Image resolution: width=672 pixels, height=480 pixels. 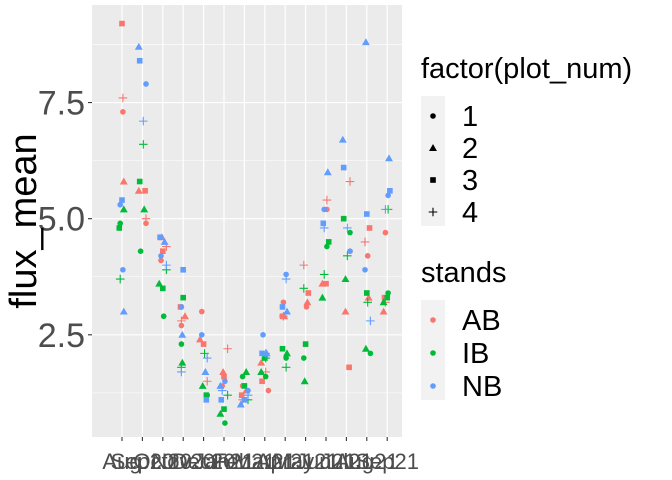 What do you see at coordinates (482, 387) in the screenshot?
I see `legend-label: NB` at bounding box center [482, 387].